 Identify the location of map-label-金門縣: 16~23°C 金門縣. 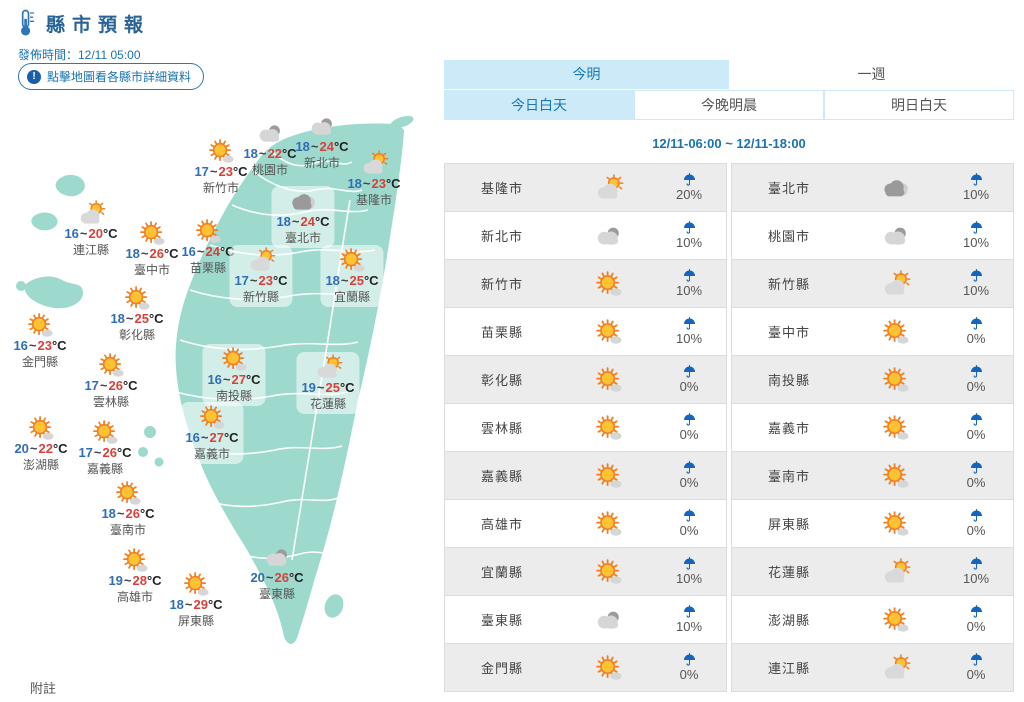
(40, 341).